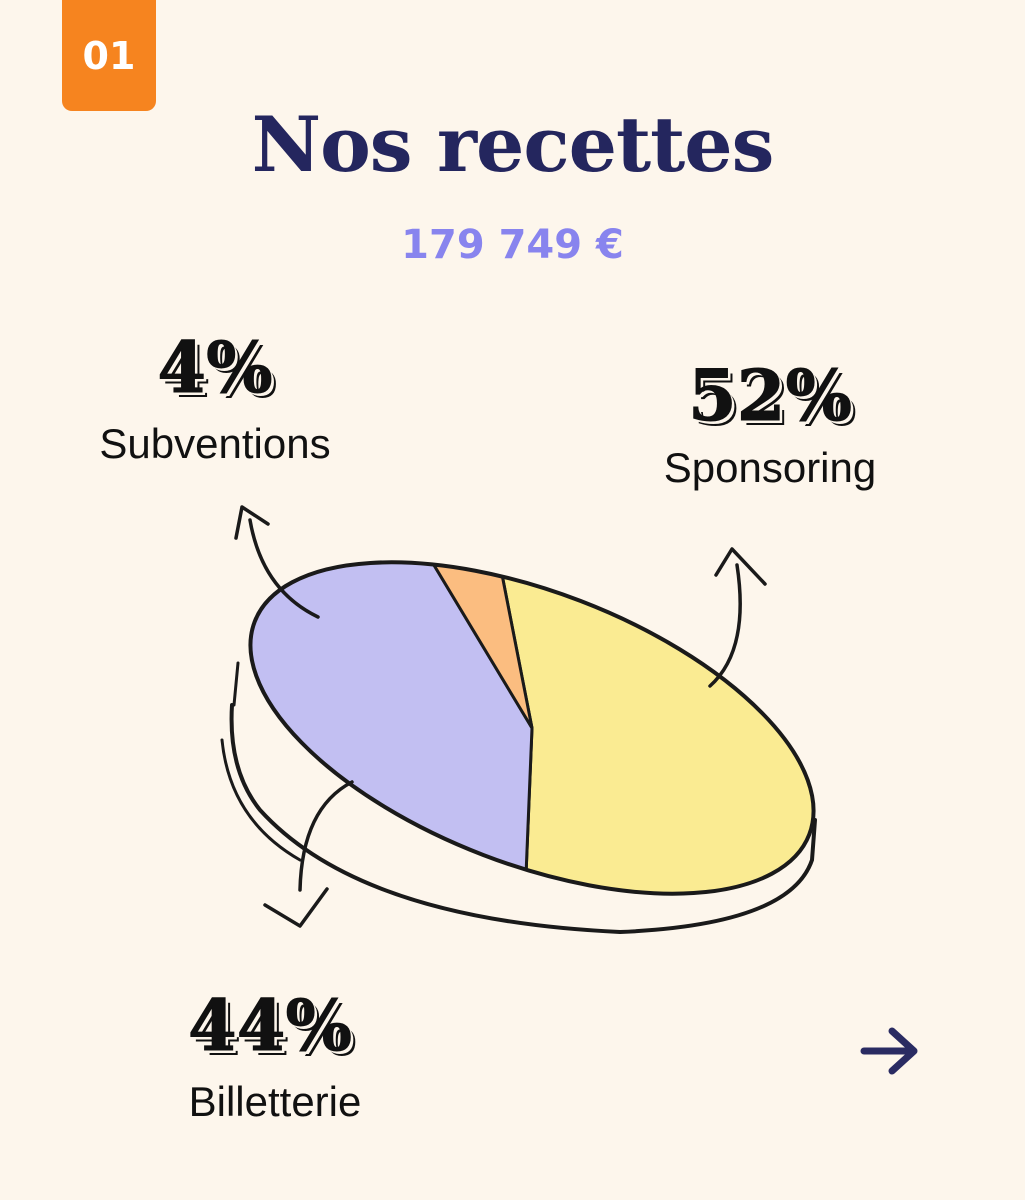  Describe the element at coordinates (326, 836) in the screenshot. I see `arrow-billetterie` at that location.